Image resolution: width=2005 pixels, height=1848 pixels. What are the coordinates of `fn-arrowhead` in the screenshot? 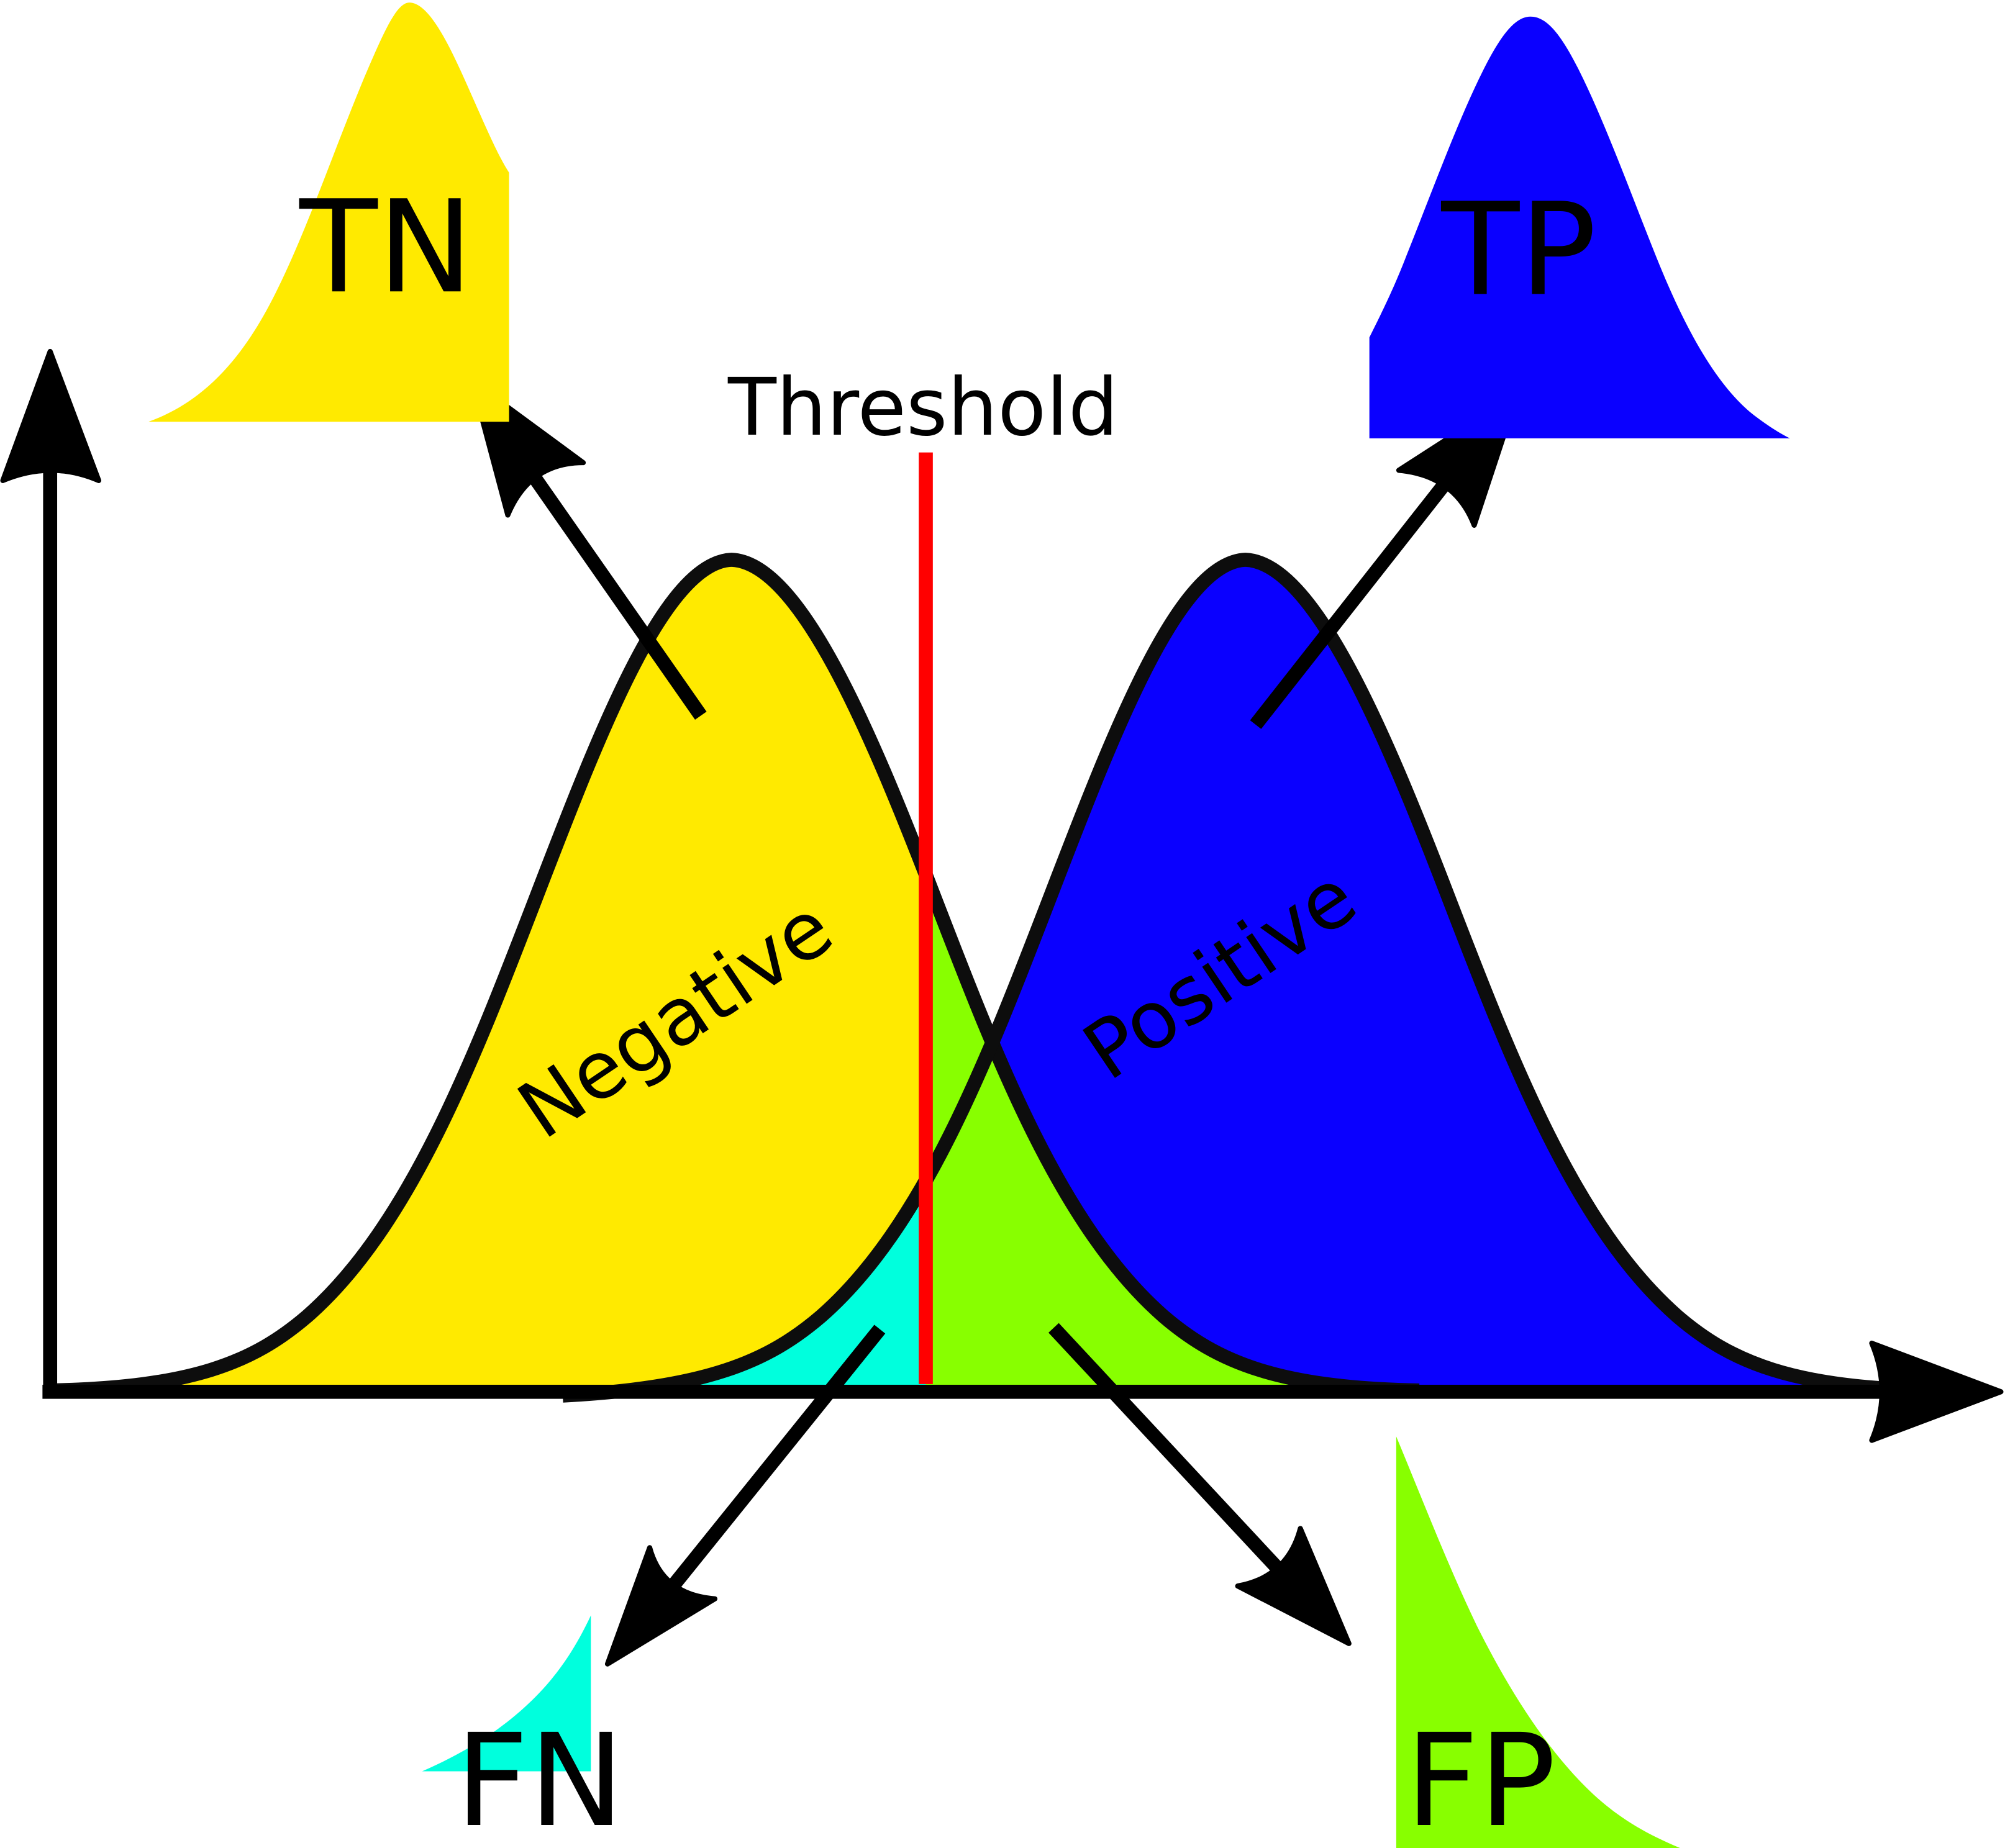 It's located at (661, 1606).